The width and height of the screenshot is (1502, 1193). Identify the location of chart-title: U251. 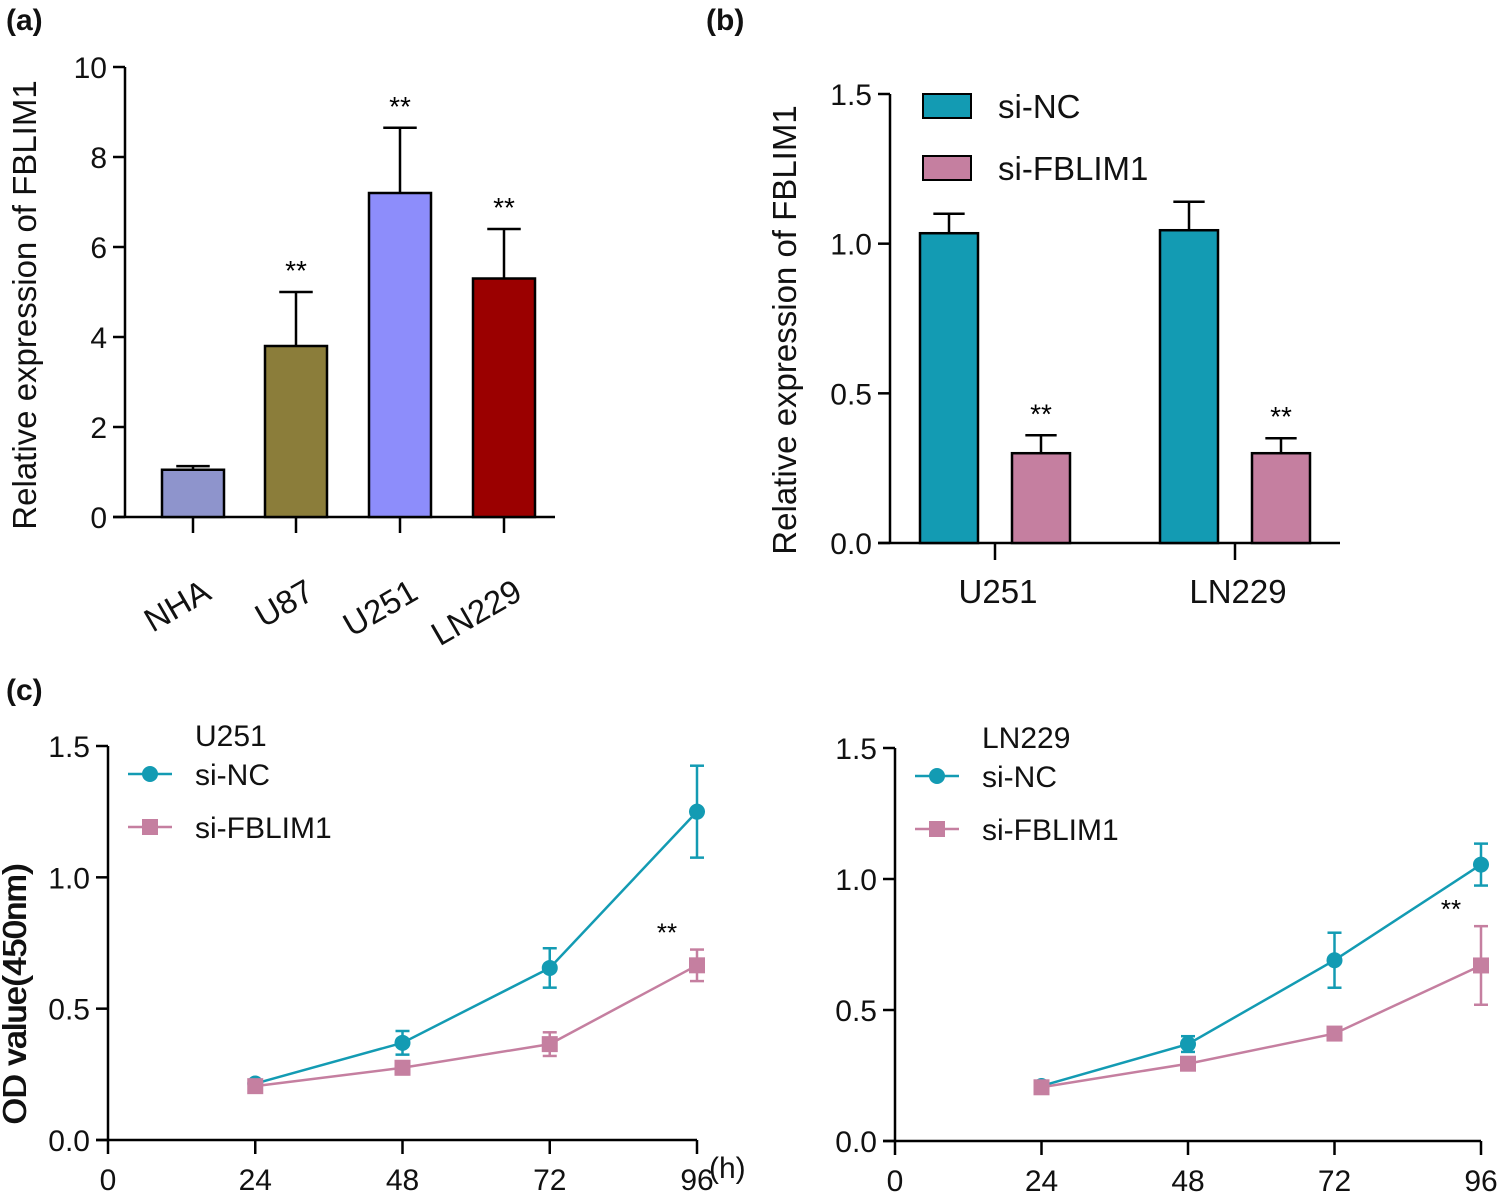
(231, 736).